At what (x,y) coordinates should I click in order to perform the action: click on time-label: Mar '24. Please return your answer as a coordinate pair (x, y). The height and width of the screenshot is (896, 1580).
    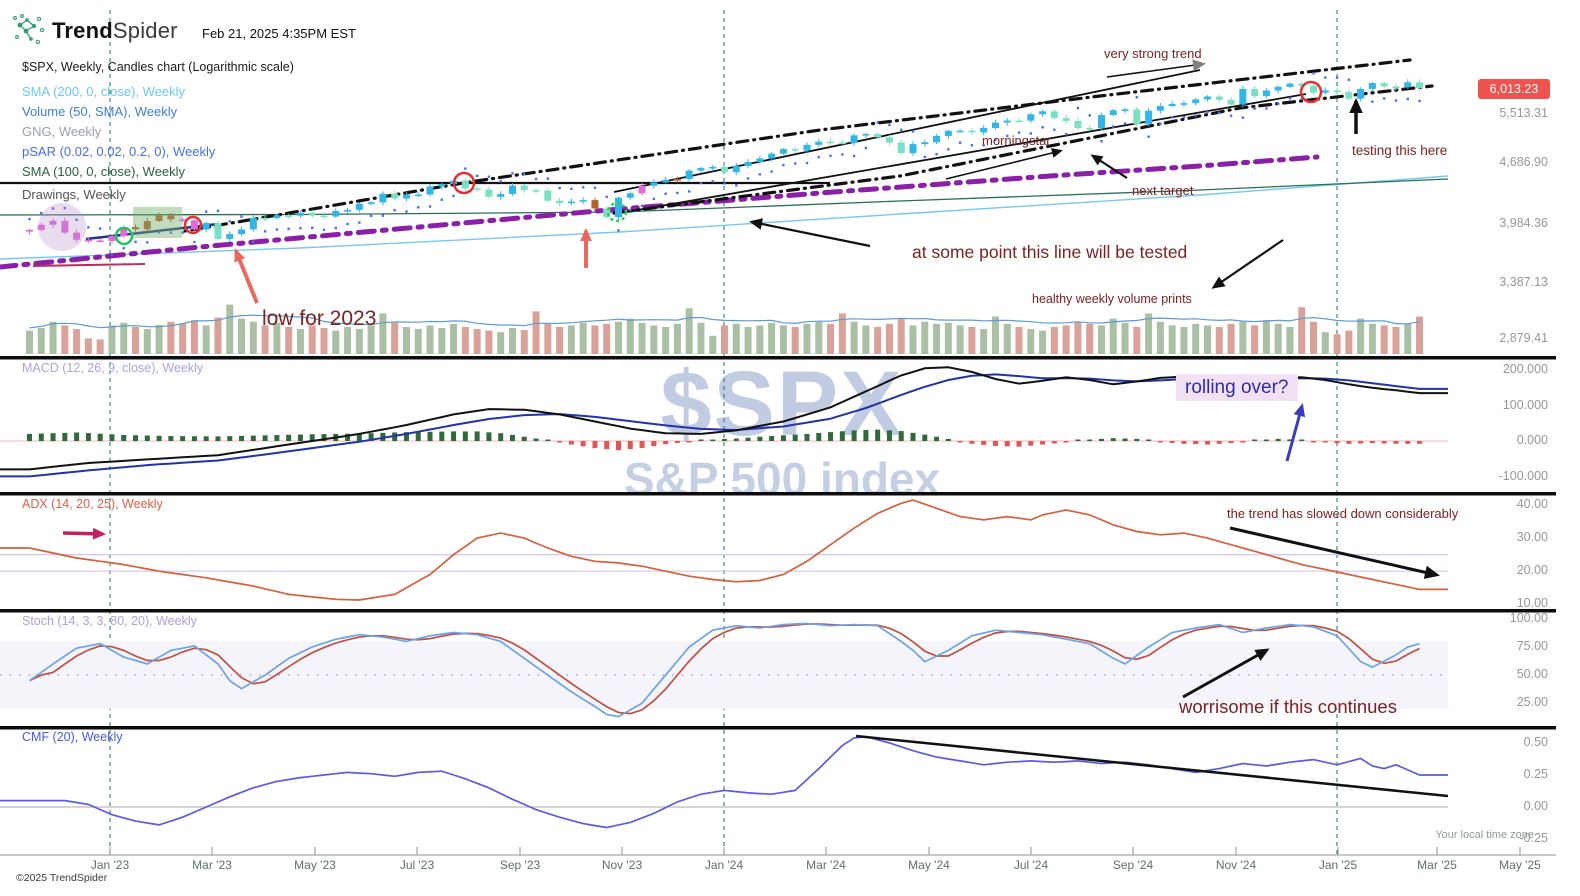
    Looking at the image, I should click on (826, 865).